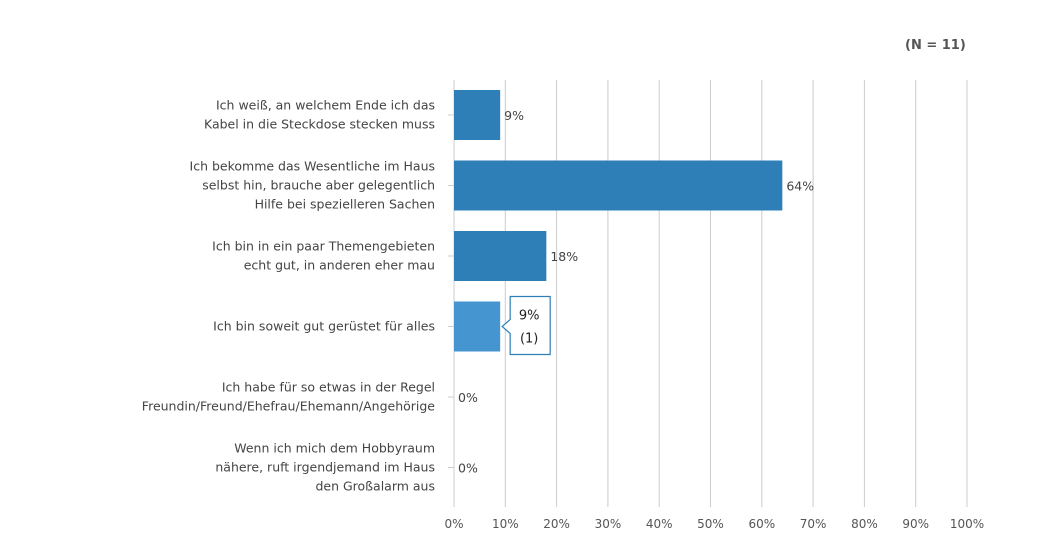 This screenshot has height=552, width=1059. I want to click on x-tick-label: 10%, so click(505, 524).